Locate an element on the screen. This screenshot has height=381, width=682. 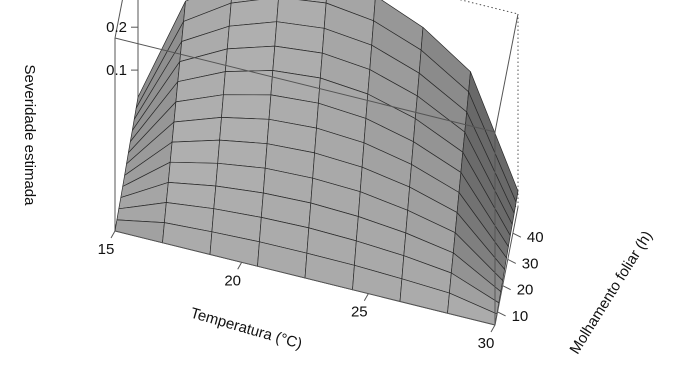
x-axis-title: Temperatura (°C) is located at coordinates (246, 329).